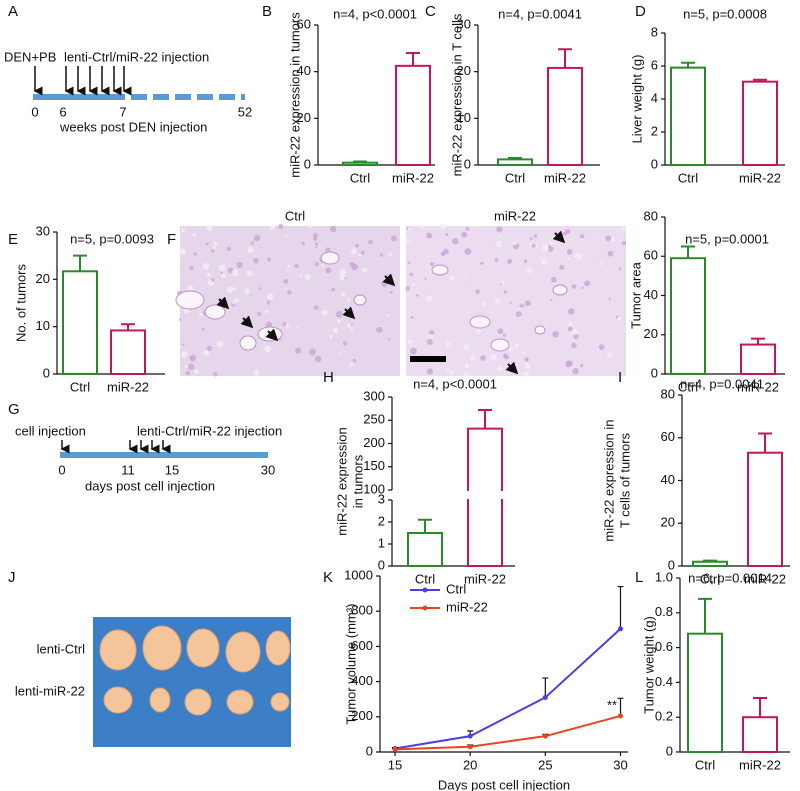 The image size is (800, 791). What do you see at coordinates (43, 278) in the screenshot?
I see `y-tick-label: 20` at bounding box center [43, 278].